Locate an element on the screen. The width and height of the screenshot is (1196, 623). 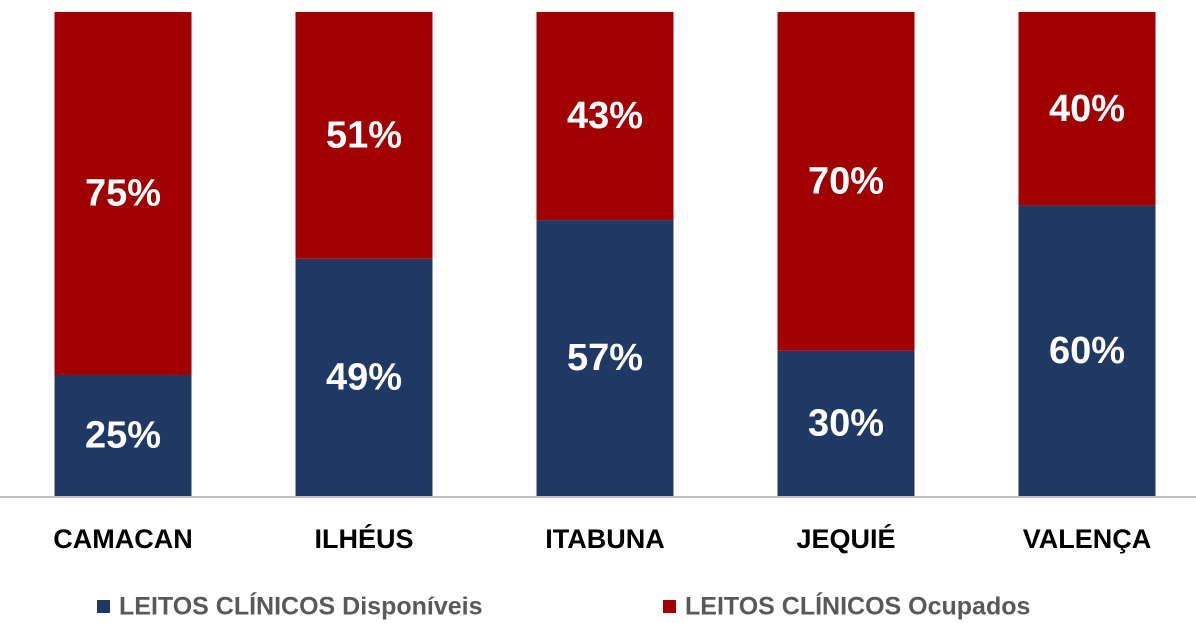
data-label: 25% is located at coordinates (123, 436).